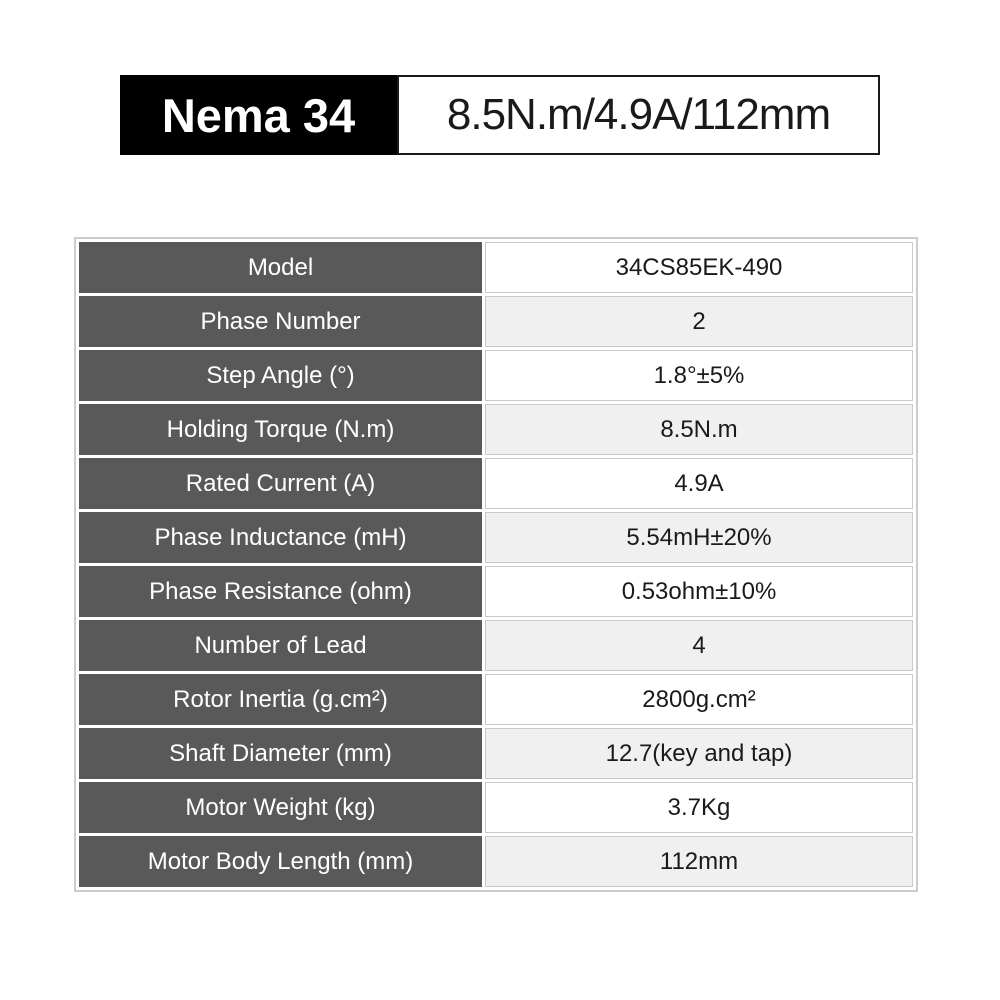  What do you see at coordinates (699, 645) in the screenshot?
I see `spec-value: 4` at bounding box center [699, 645].